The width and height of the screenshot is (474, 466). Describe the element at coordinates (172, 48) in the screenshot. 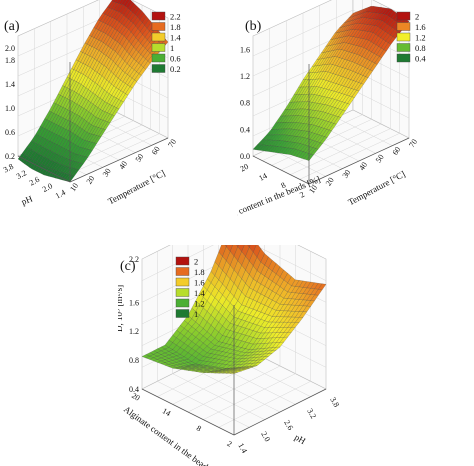

I see `legend-label: 1` at that location.